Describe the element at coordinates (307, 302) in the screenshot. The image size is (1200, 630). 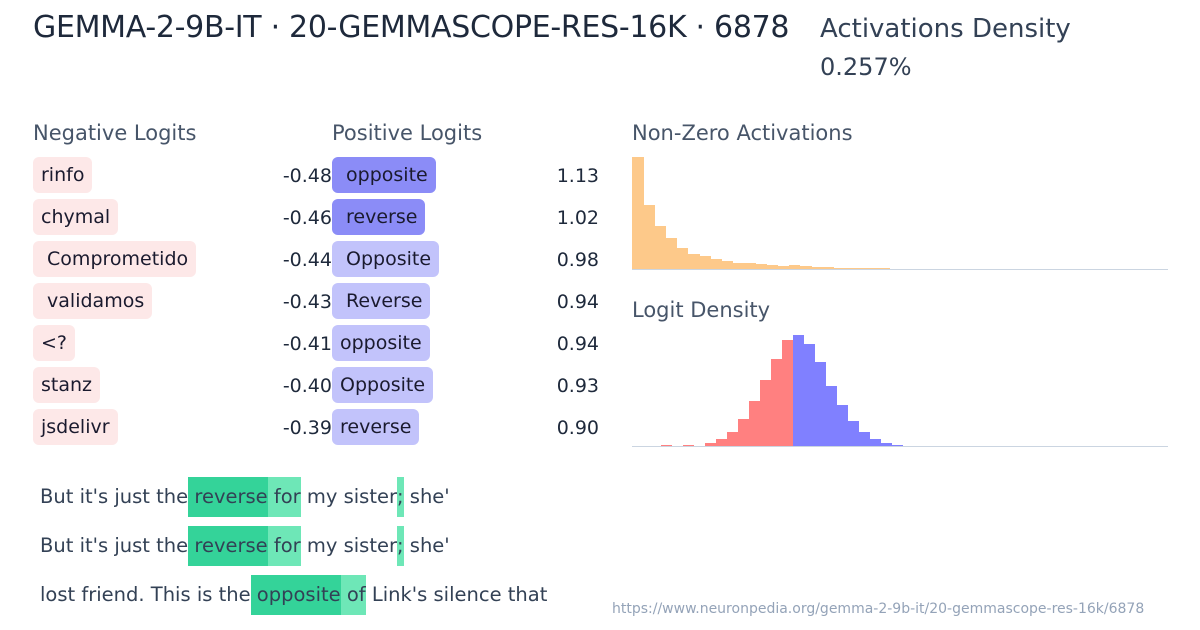
I see `logit-value: -0.43` at that location.